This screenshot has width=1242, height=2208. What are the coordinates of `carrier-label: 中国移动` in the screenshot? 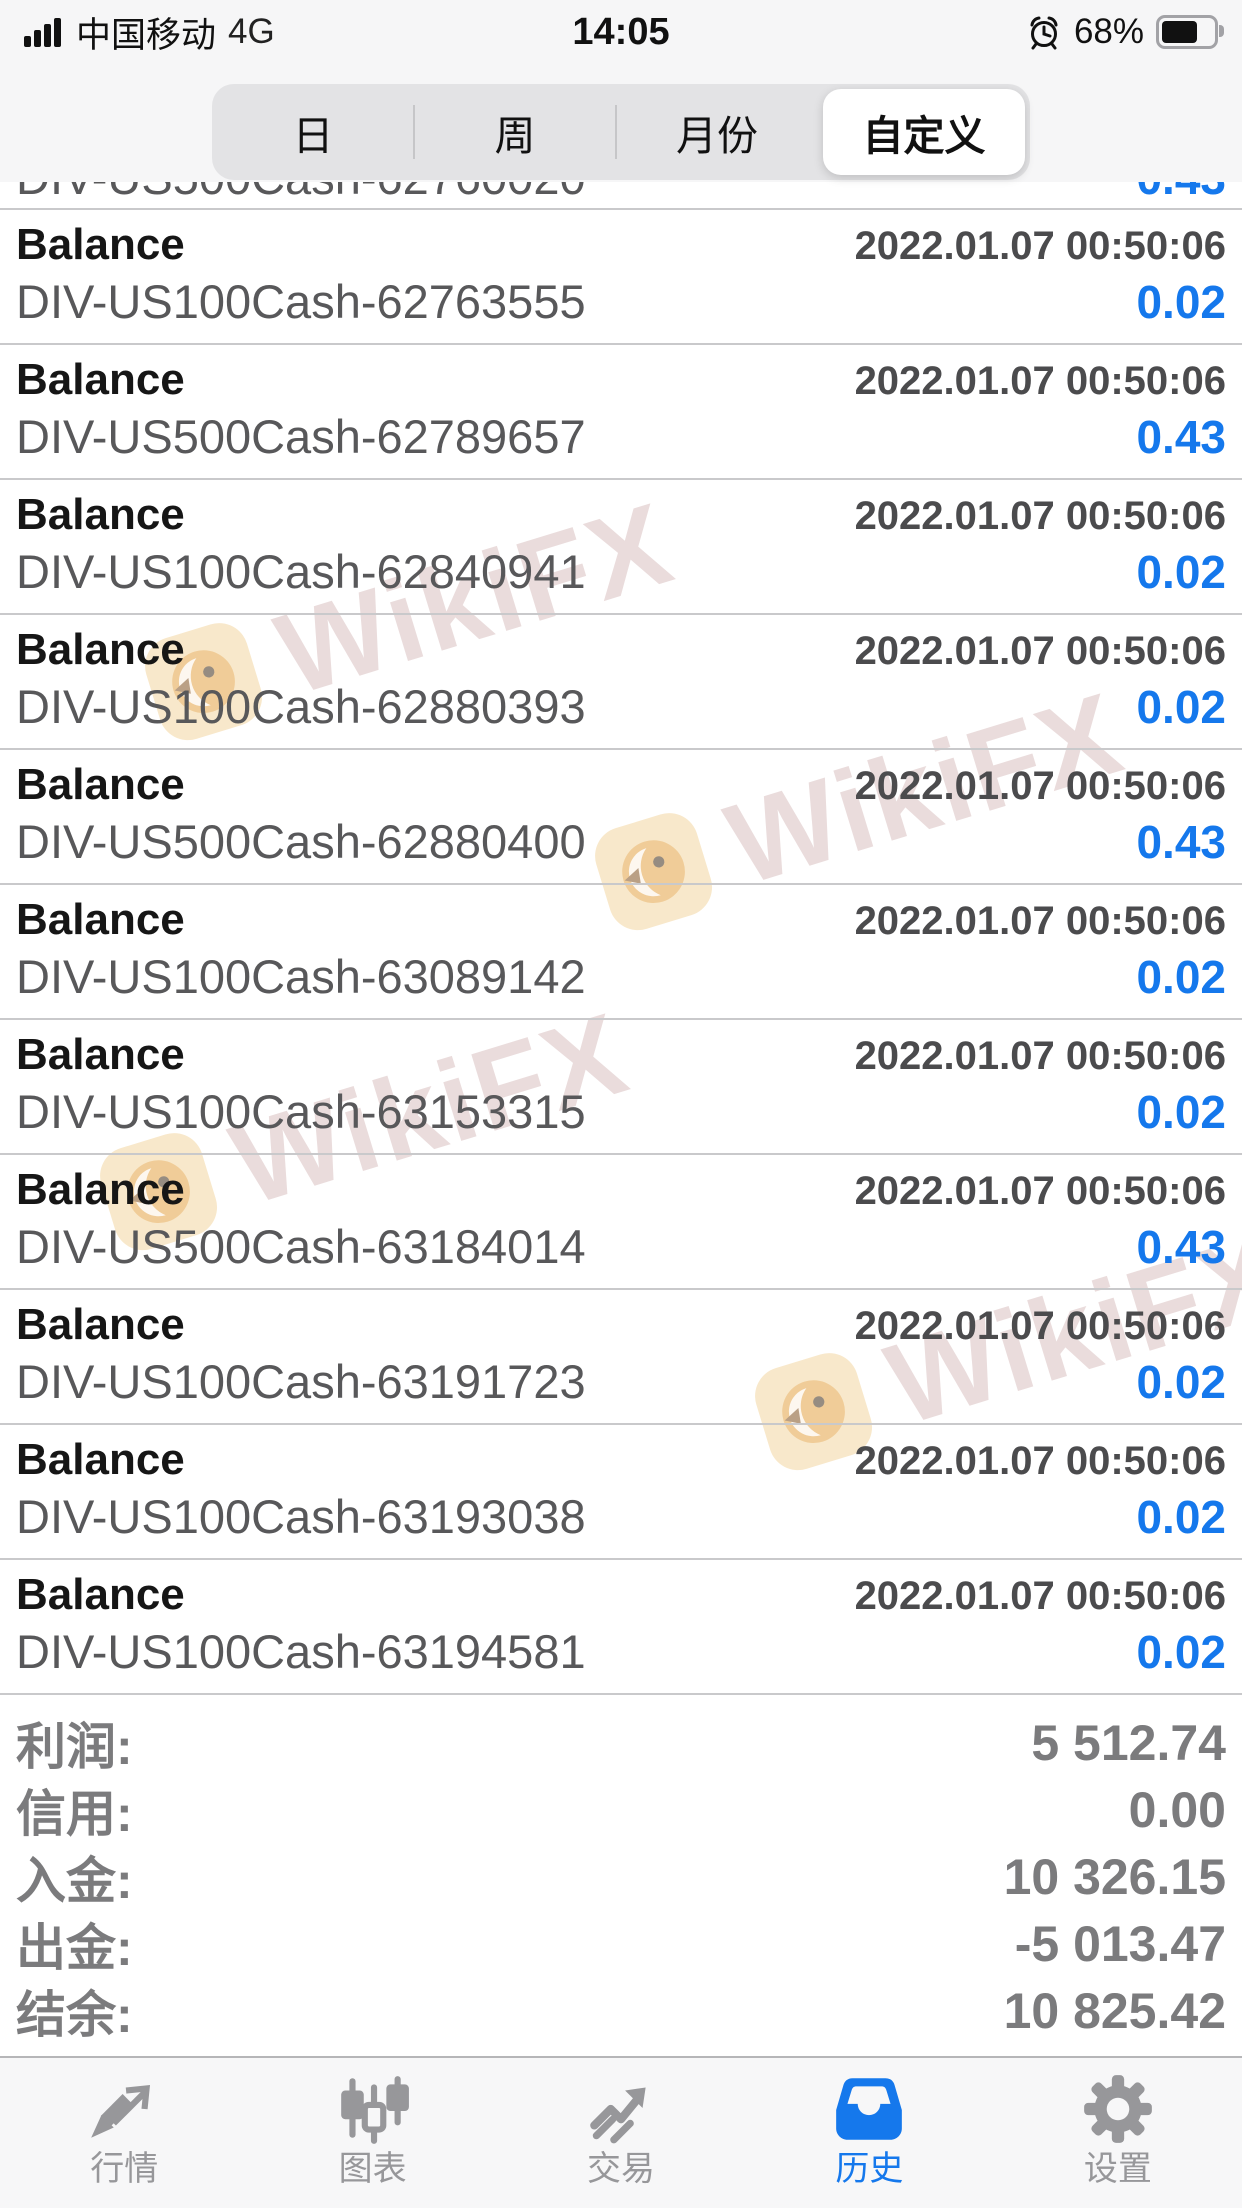 It's located at (146, 35).